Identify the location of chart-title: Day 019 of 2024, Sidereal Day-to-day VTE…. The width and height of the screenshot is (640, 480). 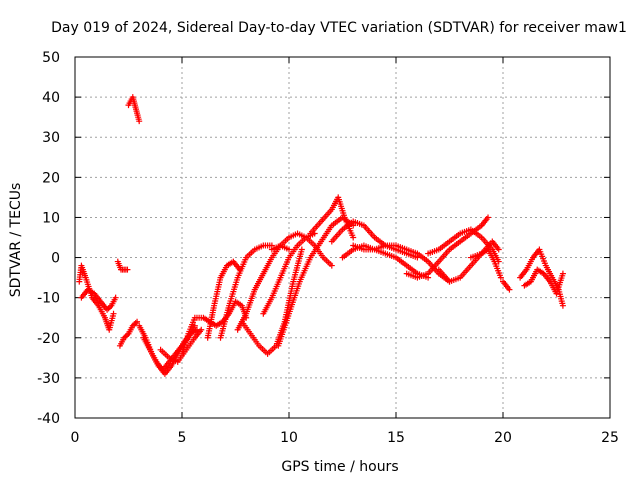
(339, 28).